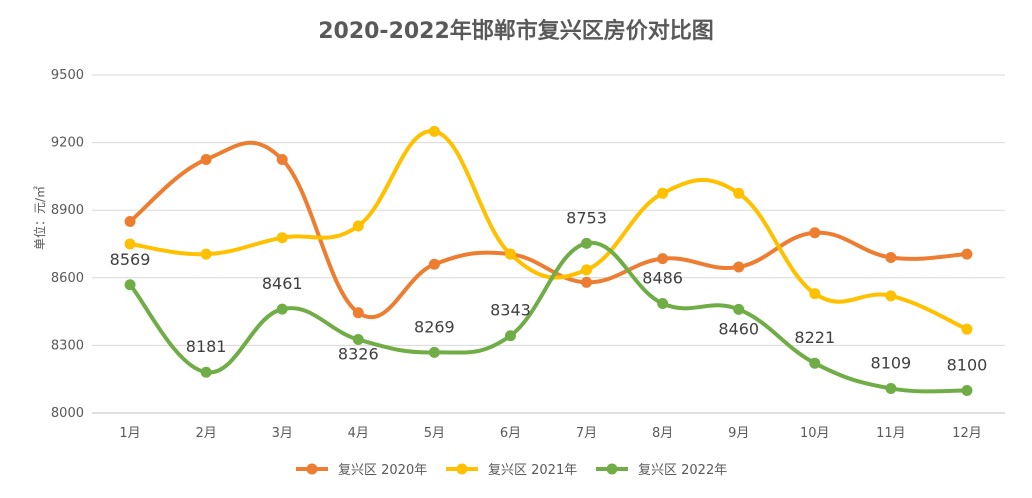  Describe the element at coordinates (67, 413) in the screenshot. I see `y-tick-label: 8000` at that location.